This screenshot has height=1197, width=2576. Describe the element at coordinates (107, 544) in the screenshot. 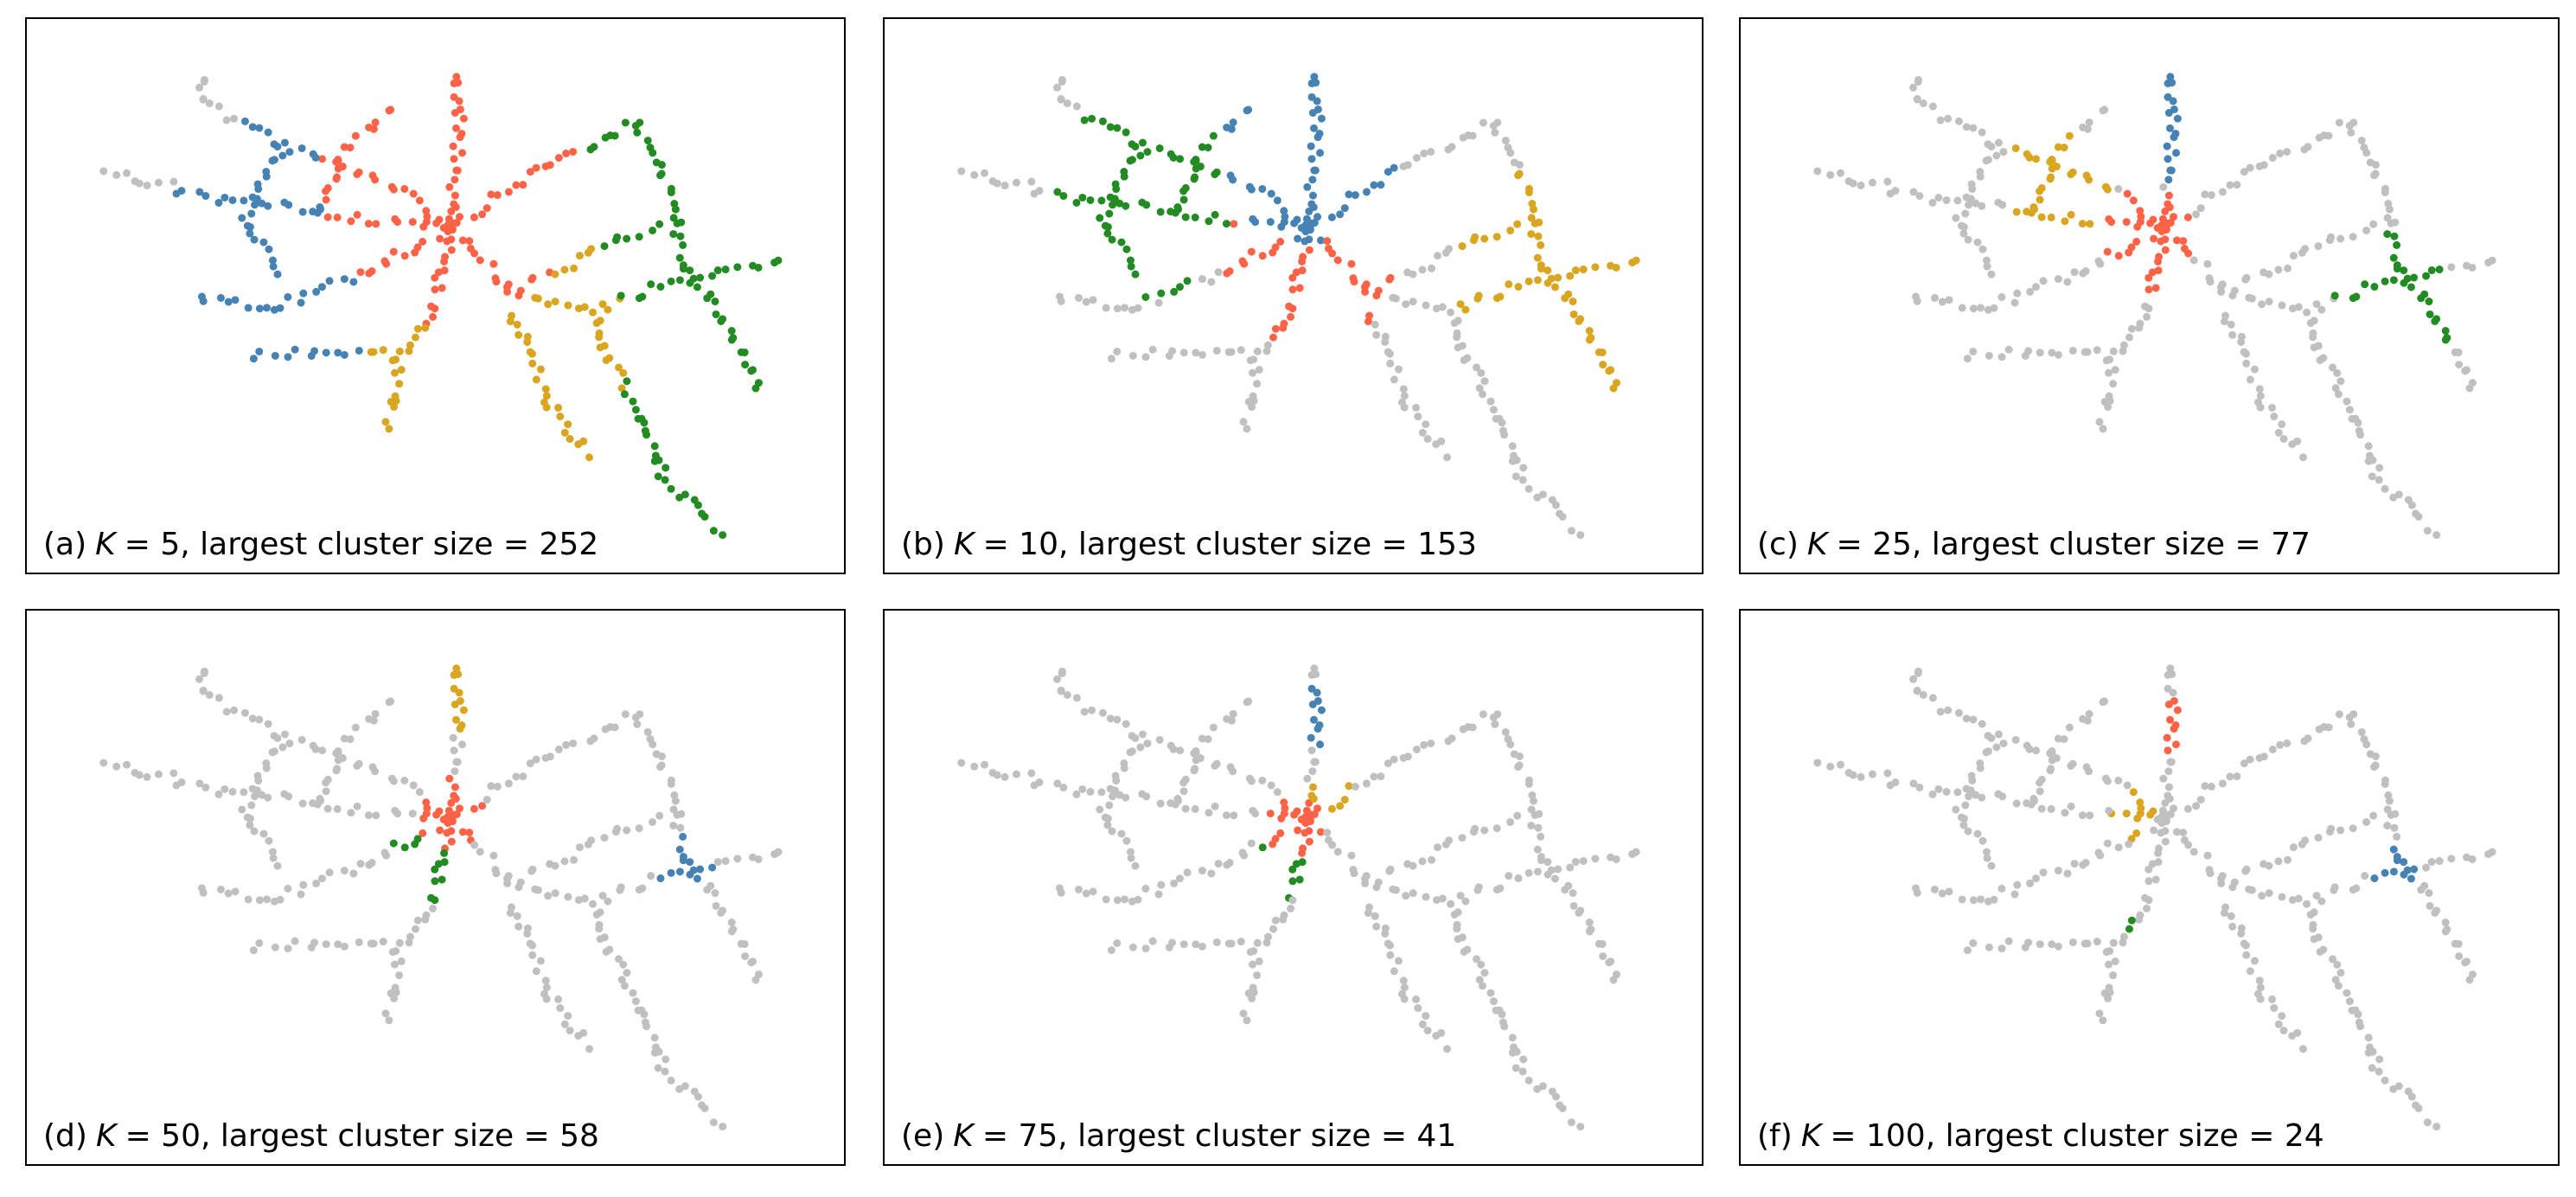

I see `caption-variable: K` at that location.